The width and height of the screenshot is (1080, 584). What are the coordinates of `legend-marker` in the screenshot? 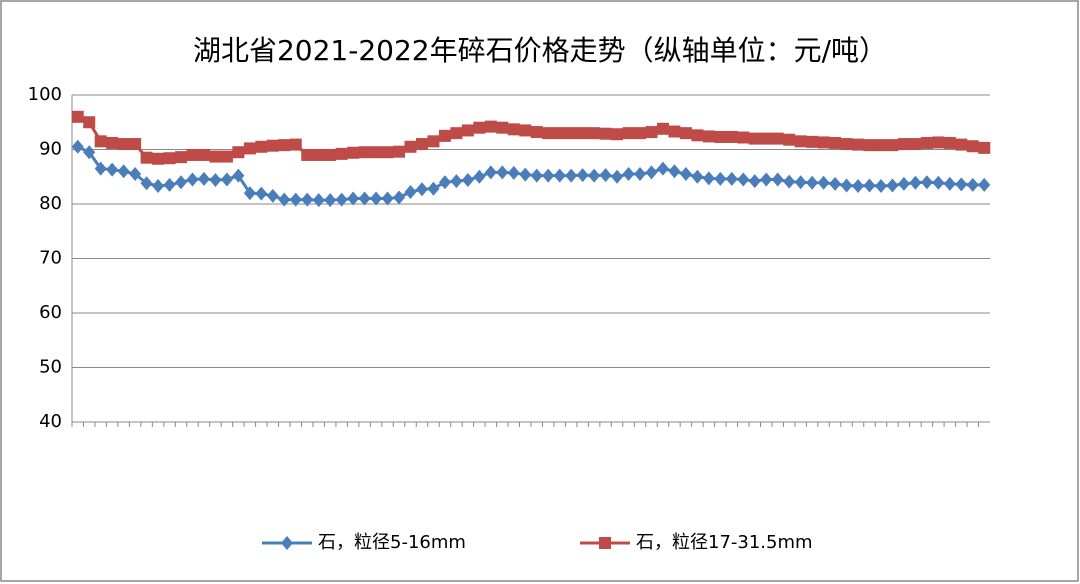 It's located at (287, 543).